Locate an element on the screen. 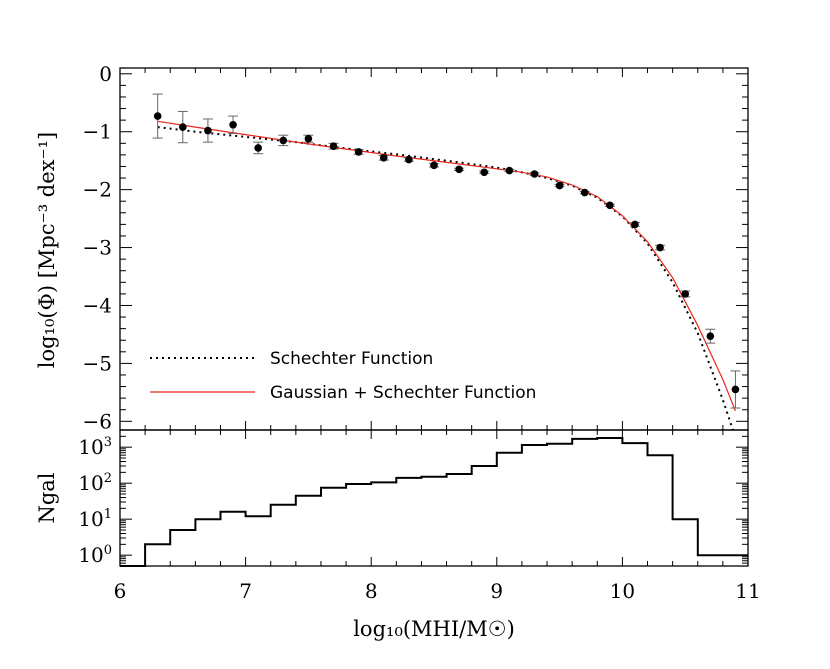 The width and height of the screenshot is (830, 669). x-axis-title: log₁₀(MHI/M☉) is located at coordinates (434, 629).